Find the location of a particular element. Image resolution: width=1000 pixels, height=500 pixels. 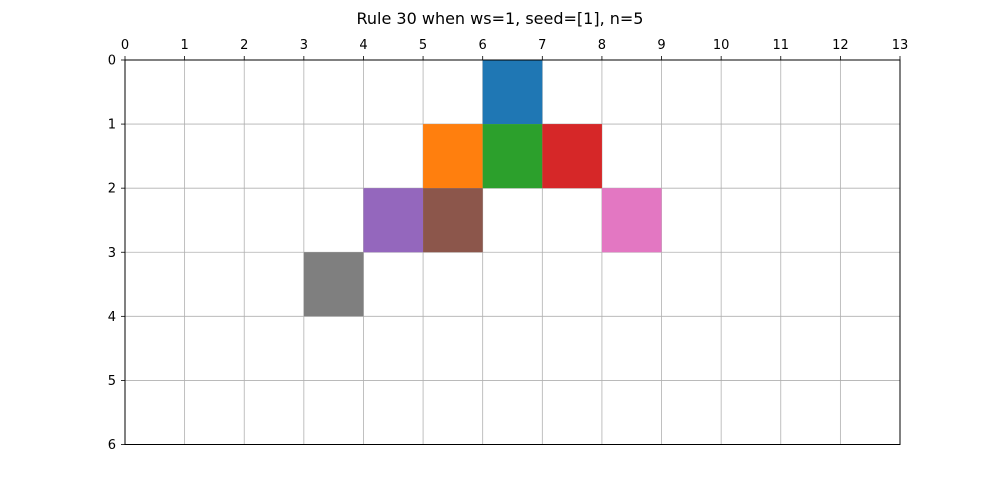

x-tick-label: 3 is located at coordinates (304, 45).